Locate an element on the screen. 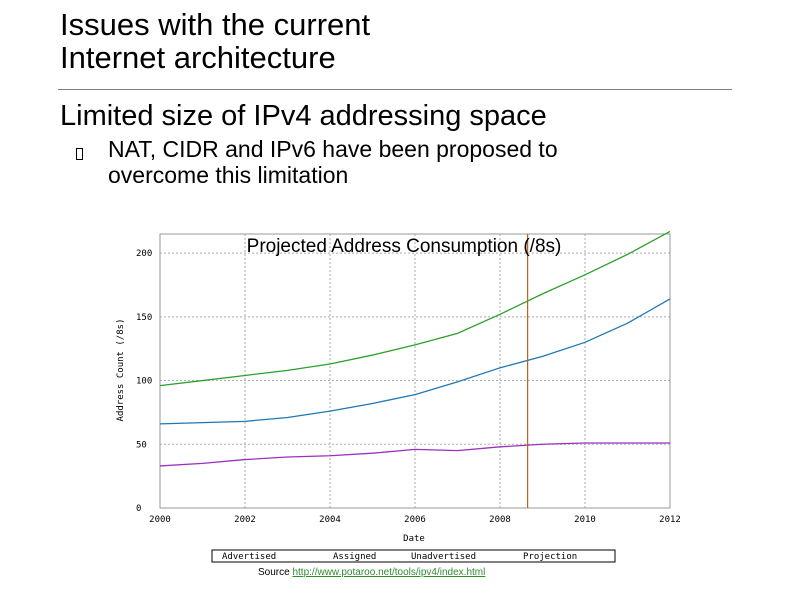  x-tick-label-5: 2010 is located at coordinates (585, 520).